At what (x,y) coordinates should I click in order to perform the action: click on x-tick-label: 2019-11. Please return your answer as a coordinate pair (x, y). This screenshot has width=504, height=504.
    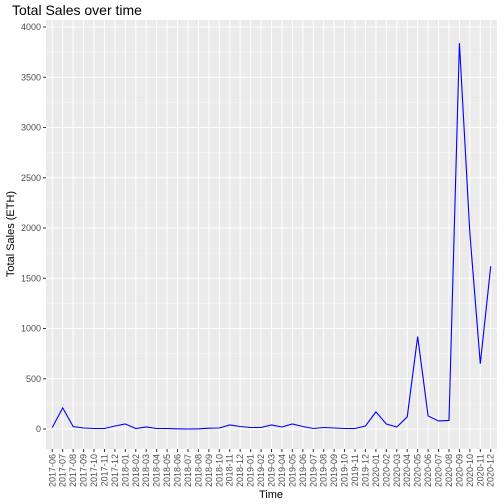
    Looking at the image, I should click on (355, 470).